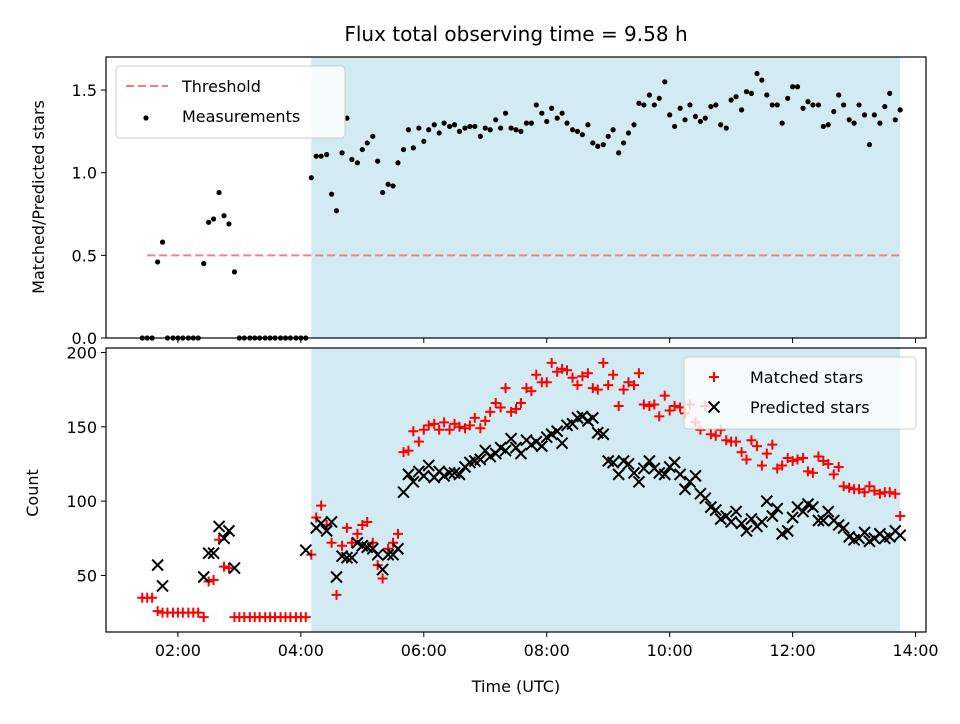 Image resolution: width=960 pixels, height=724 pixels. What do you see at coordinates (87, 575) in the screenshot?
I see `bottom-y-tick-label: 50` at bounding box center [87, 575].